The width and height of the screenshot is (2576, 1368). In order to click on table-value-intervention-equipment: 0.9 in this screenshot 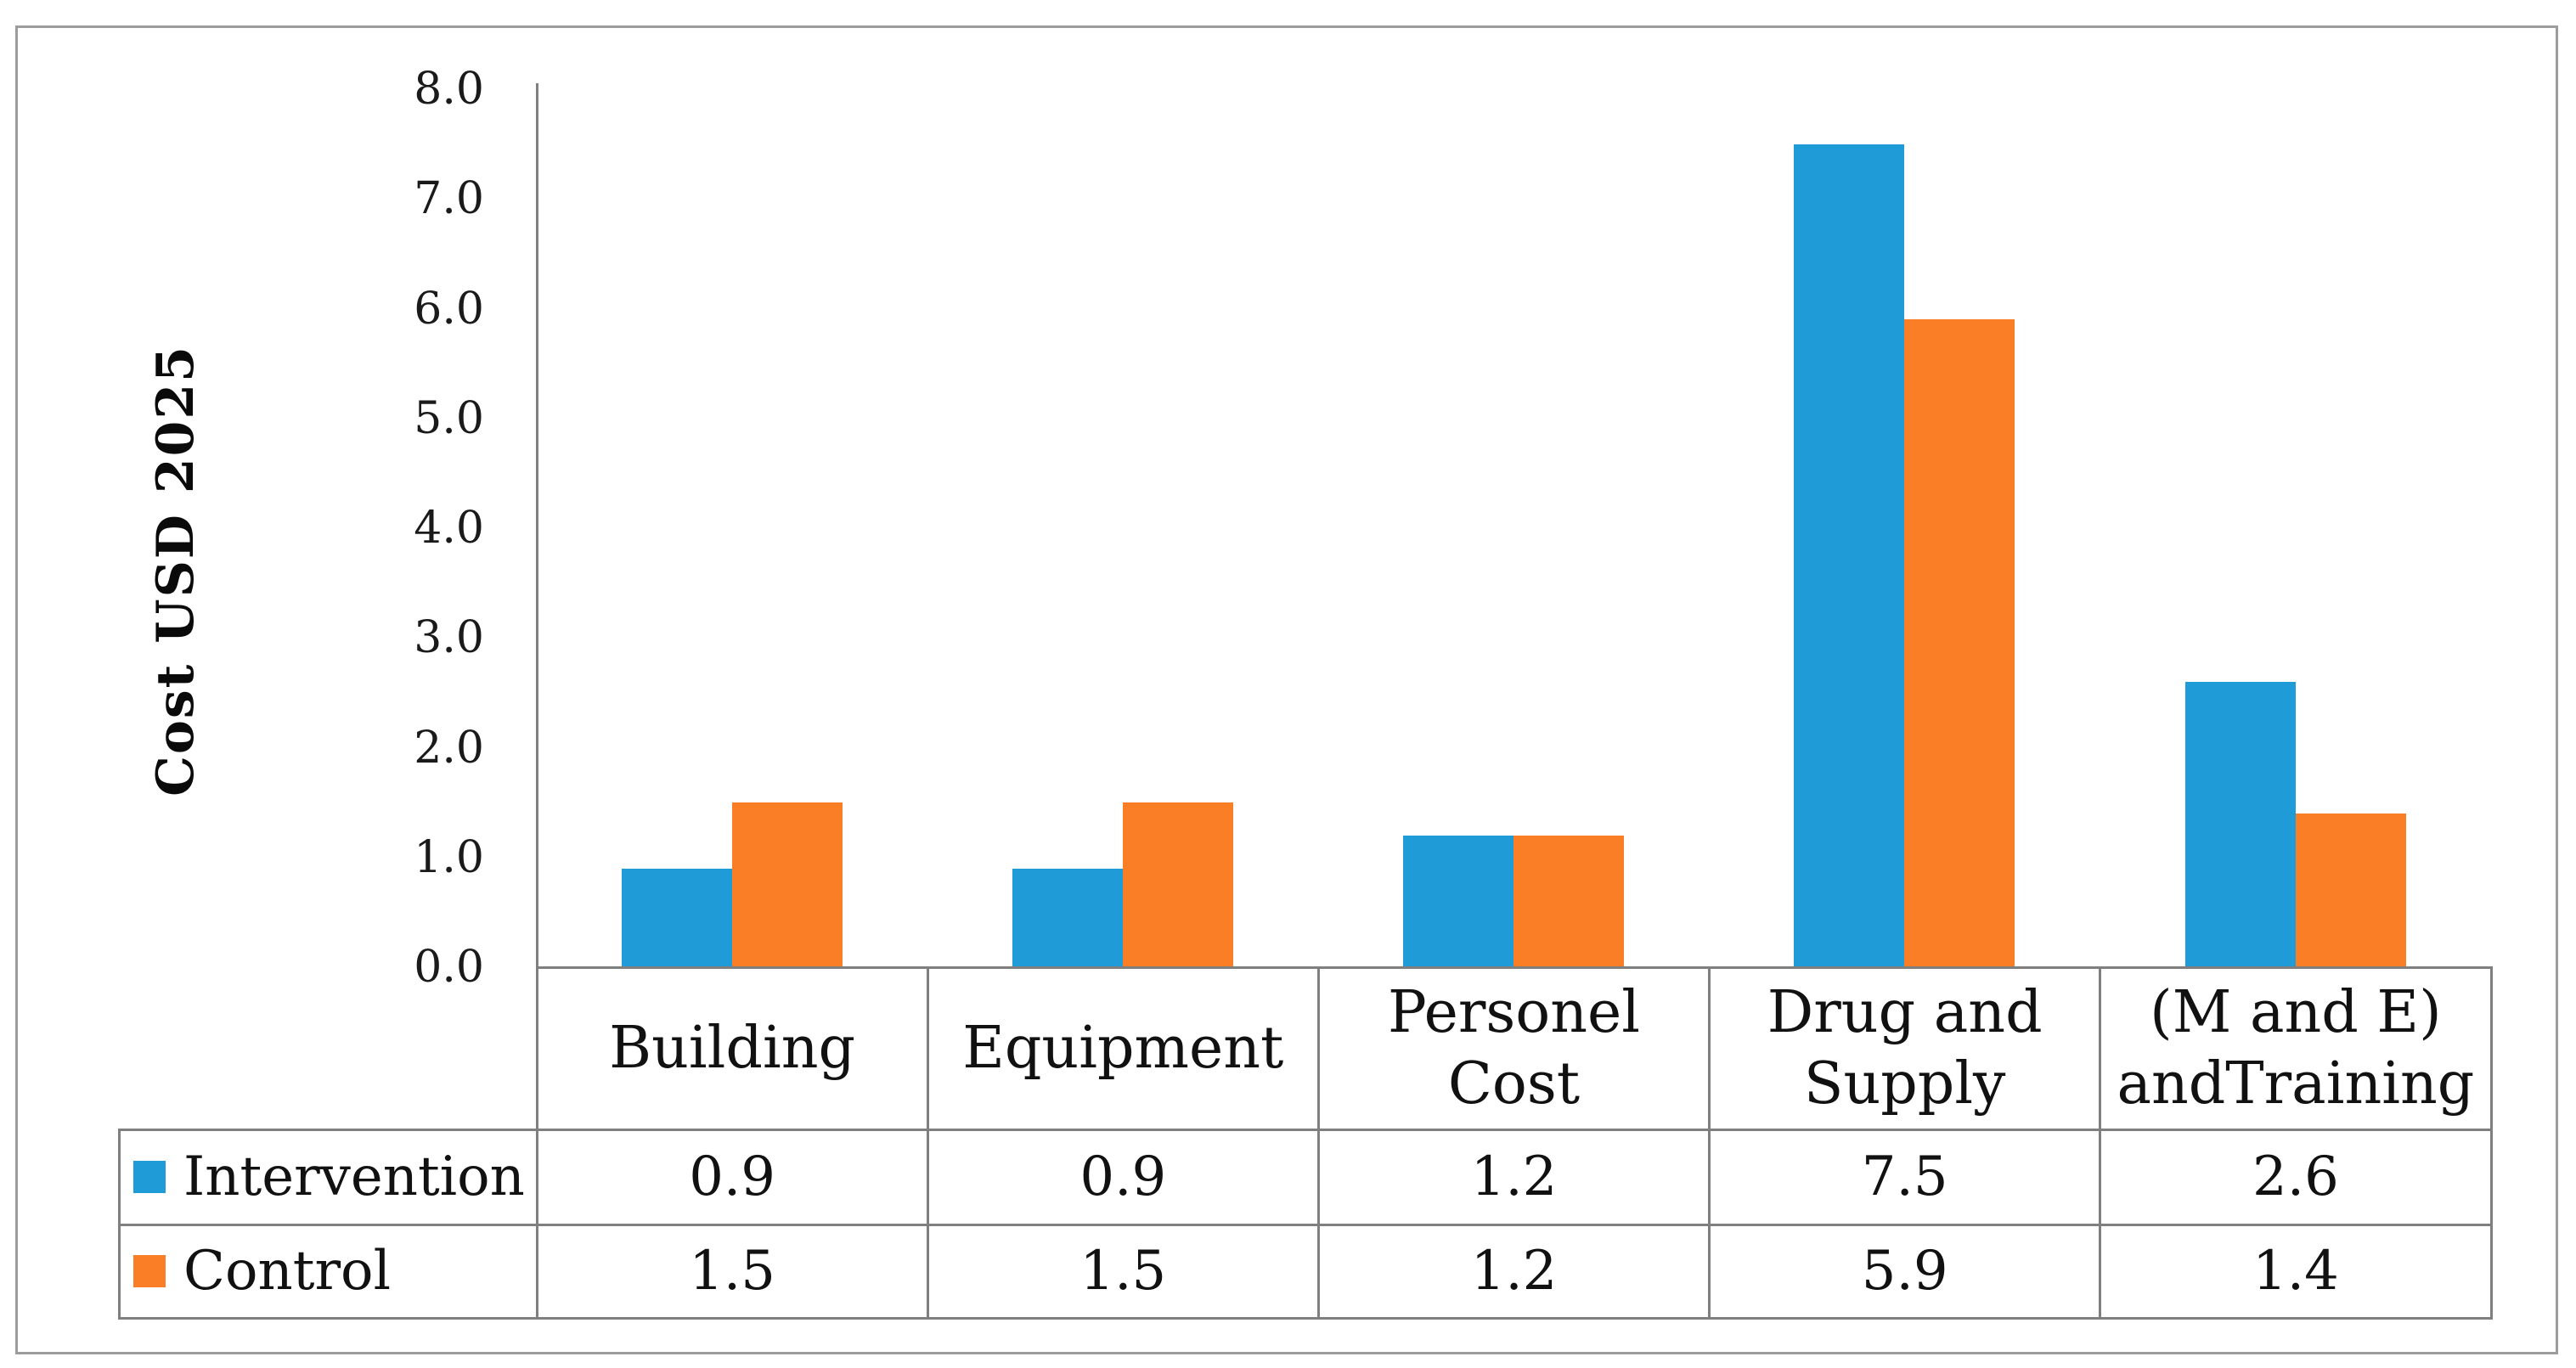, I will do `click(1123, 1177)`.